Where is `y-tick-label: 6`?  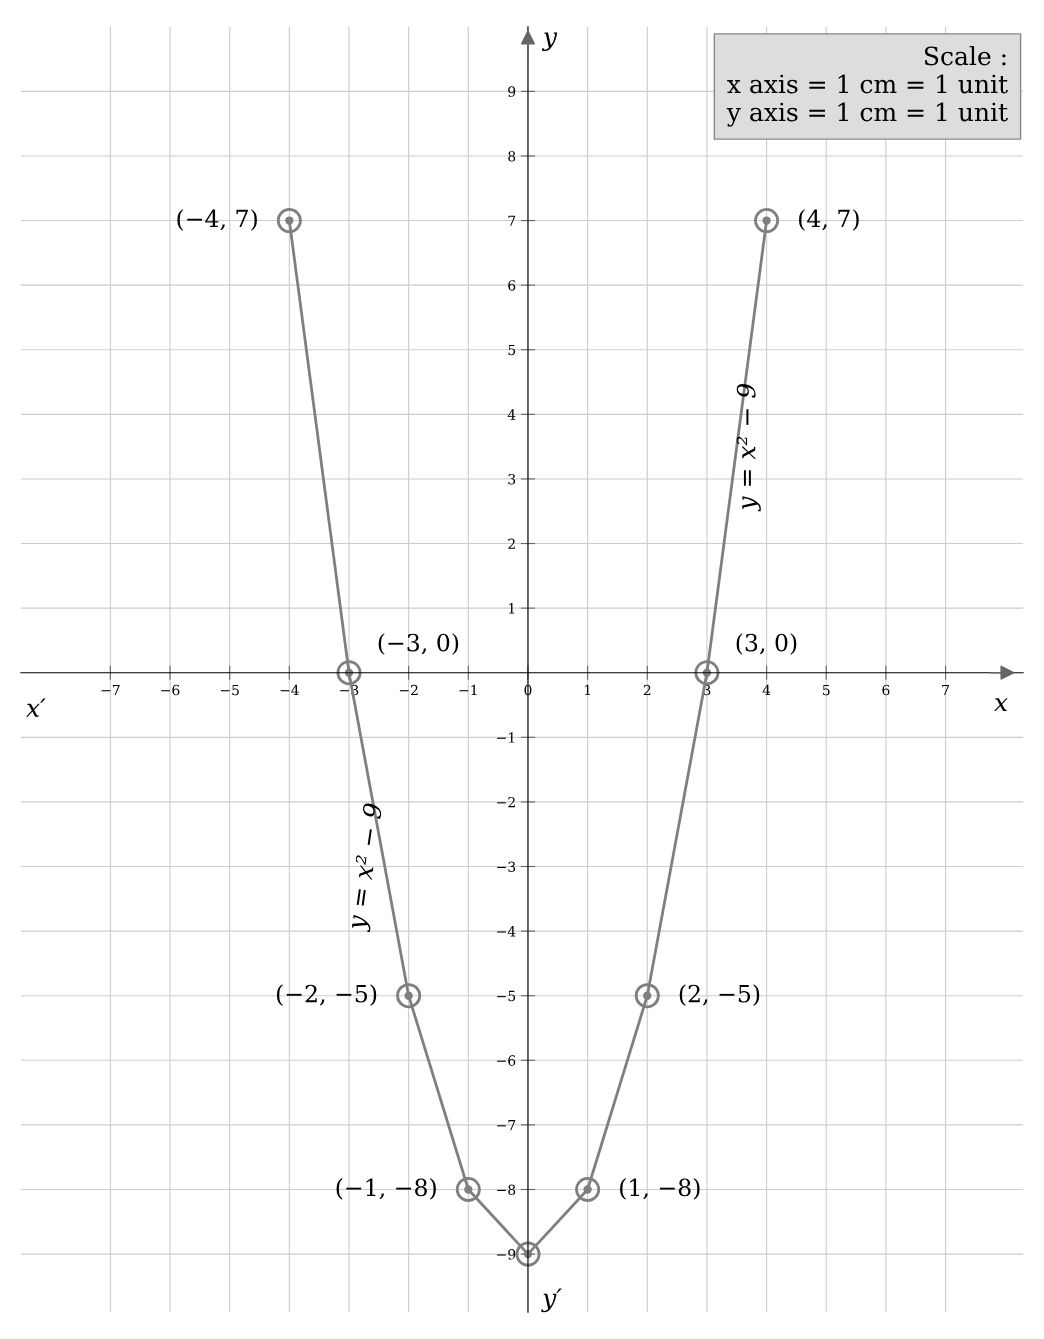 y-tick-label: 6 is located at coordinates (512, 285).